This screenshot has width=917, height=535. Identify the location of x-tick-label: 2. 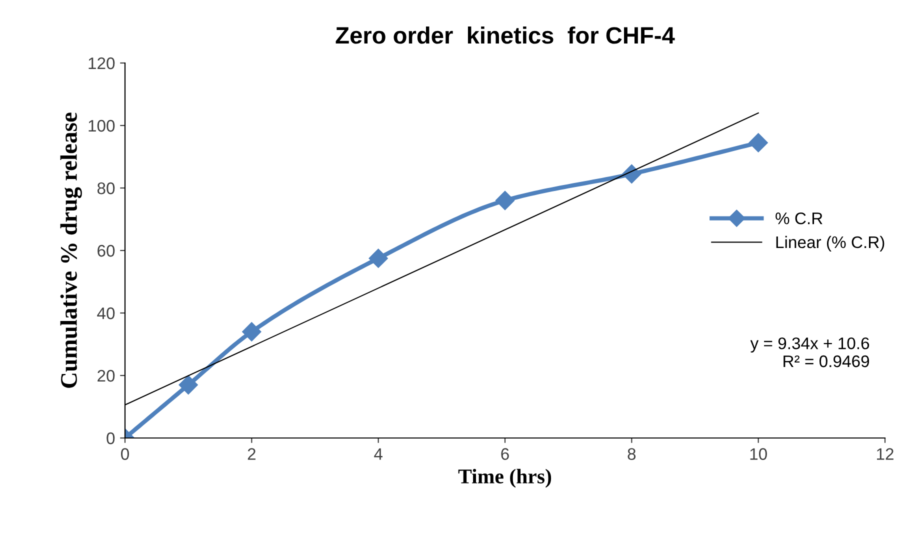
(252, 454).